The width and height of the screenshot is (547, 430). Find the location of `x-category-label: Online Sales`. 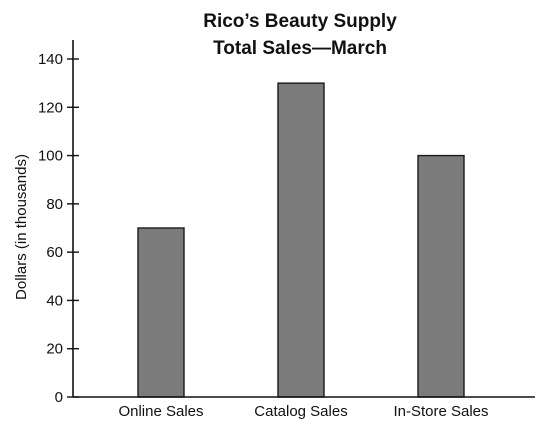

x-category-label: Online Sales is located at coordinates (160, 411).